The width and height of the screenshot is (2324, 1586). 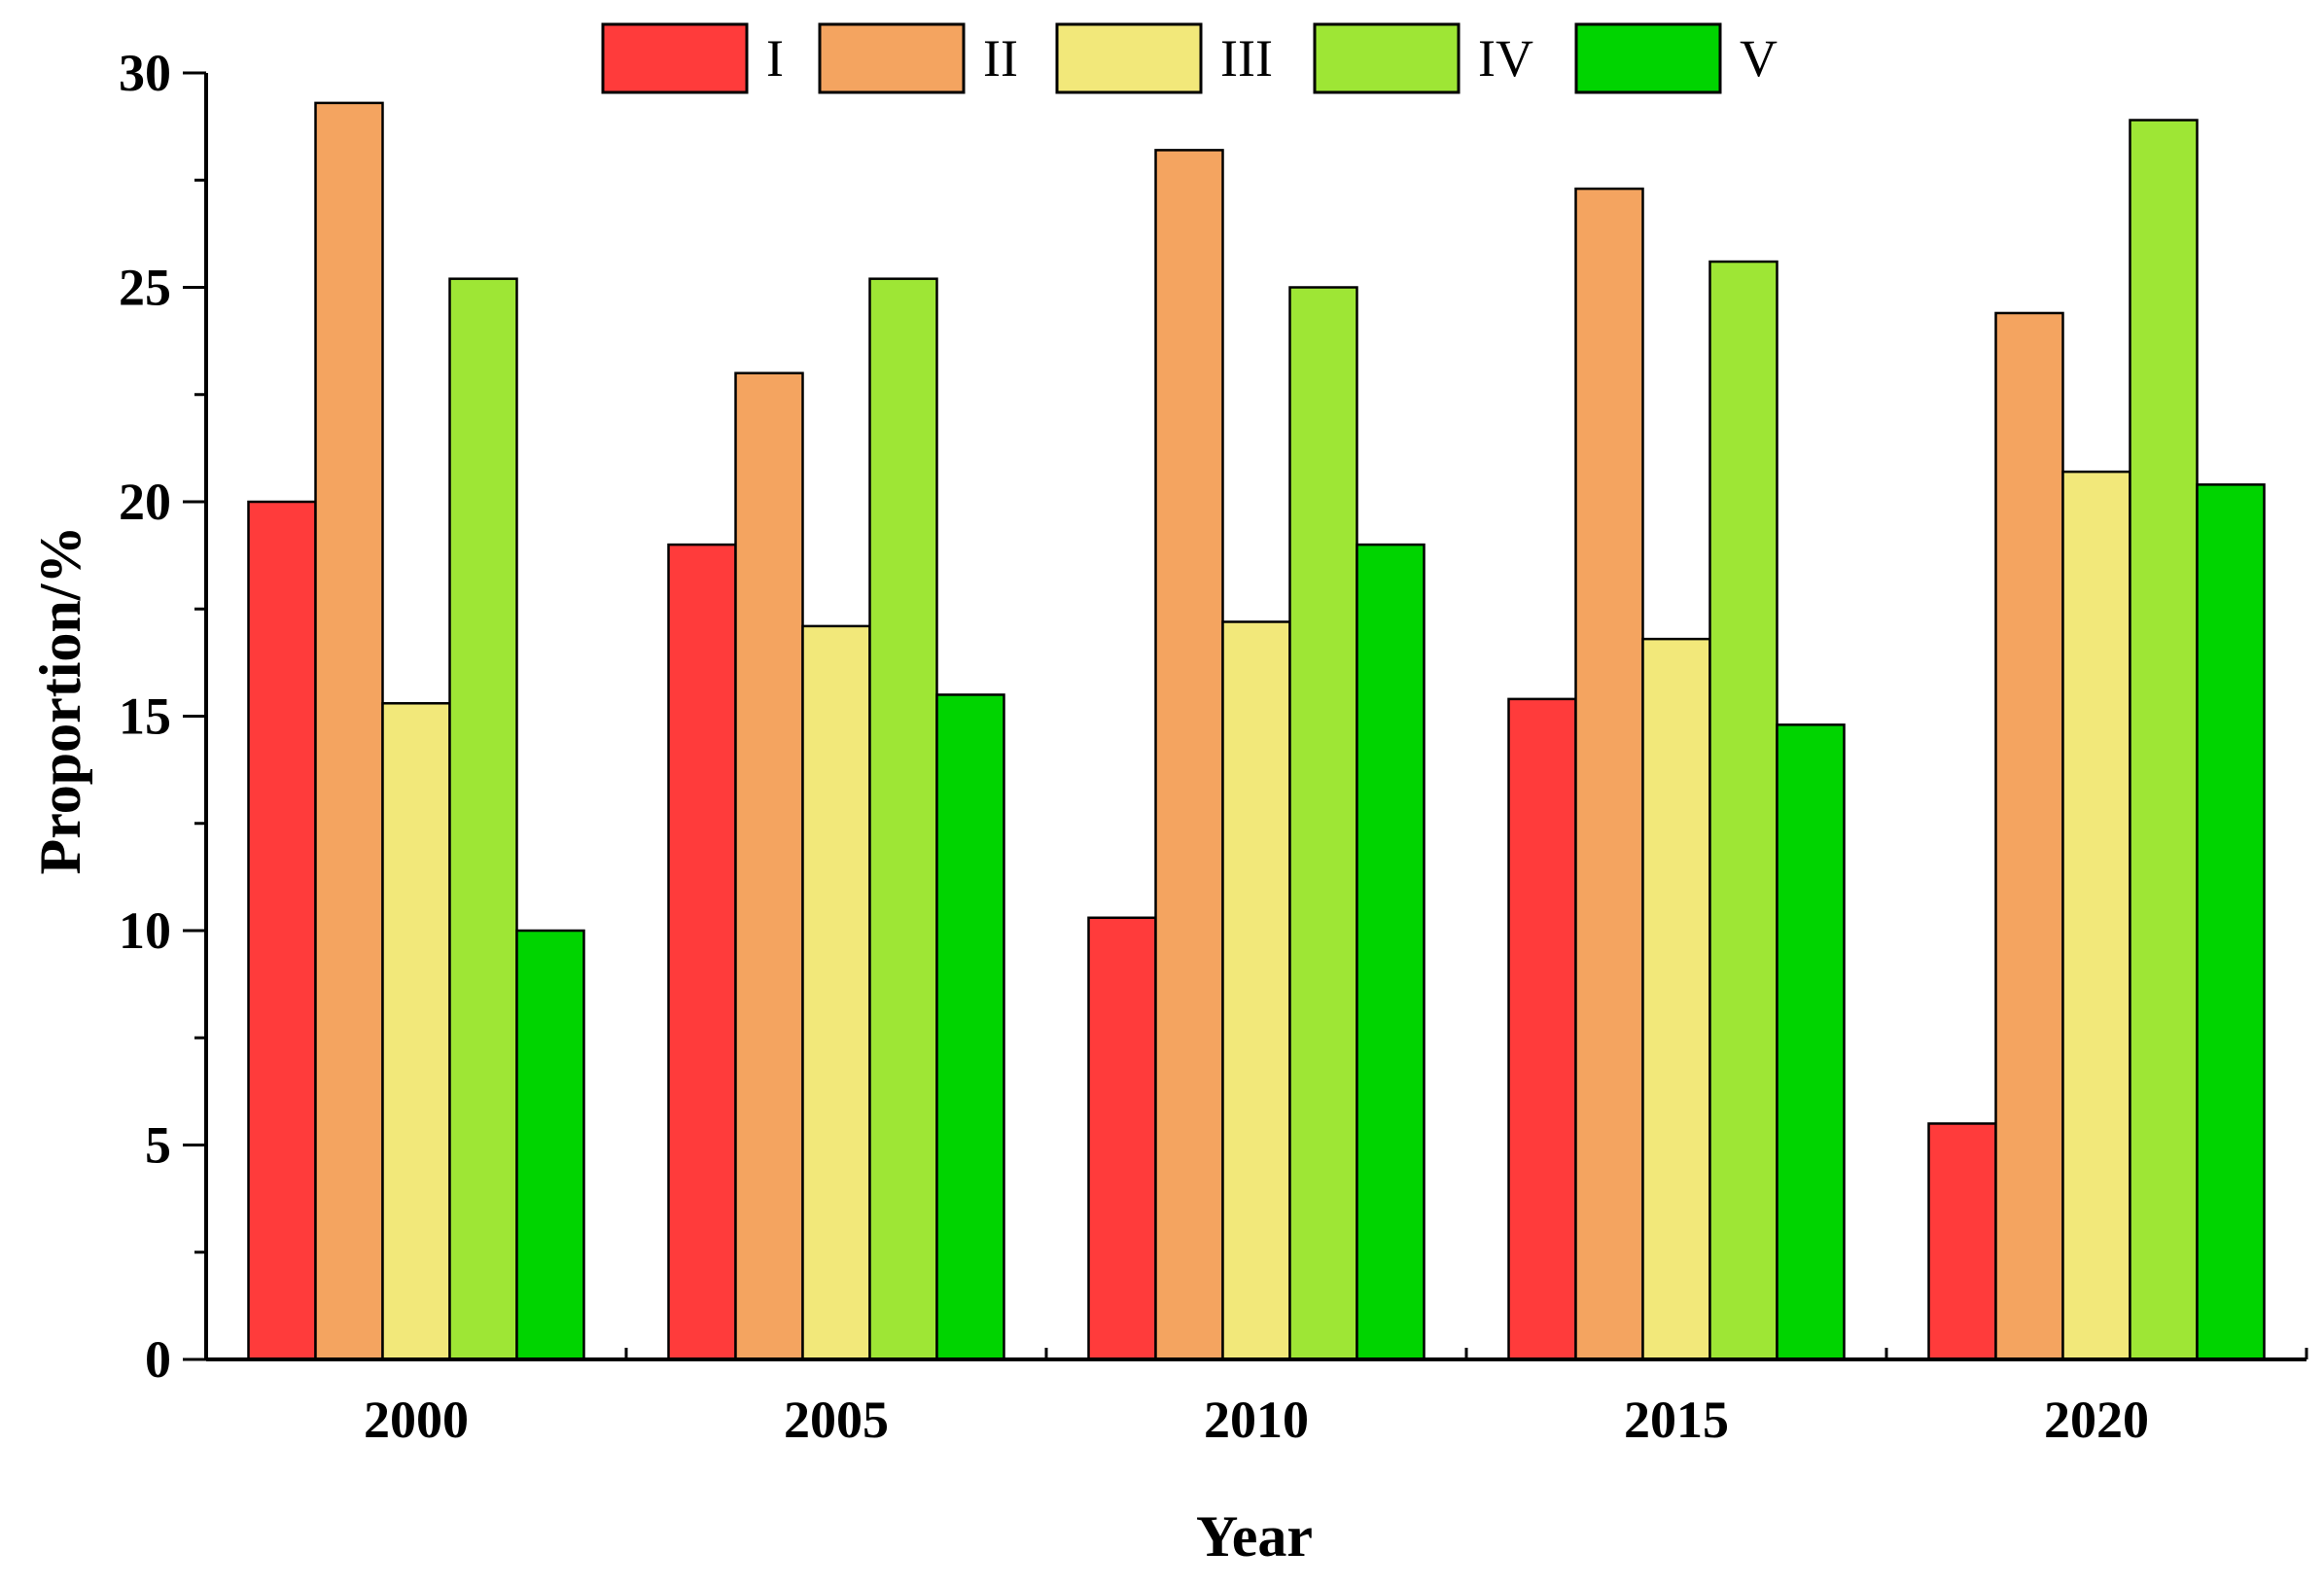 What do you see at coordinates (1648, 58) in the screenshot?
I see `legend-swatch-V` at bounding box center [1648, 58].